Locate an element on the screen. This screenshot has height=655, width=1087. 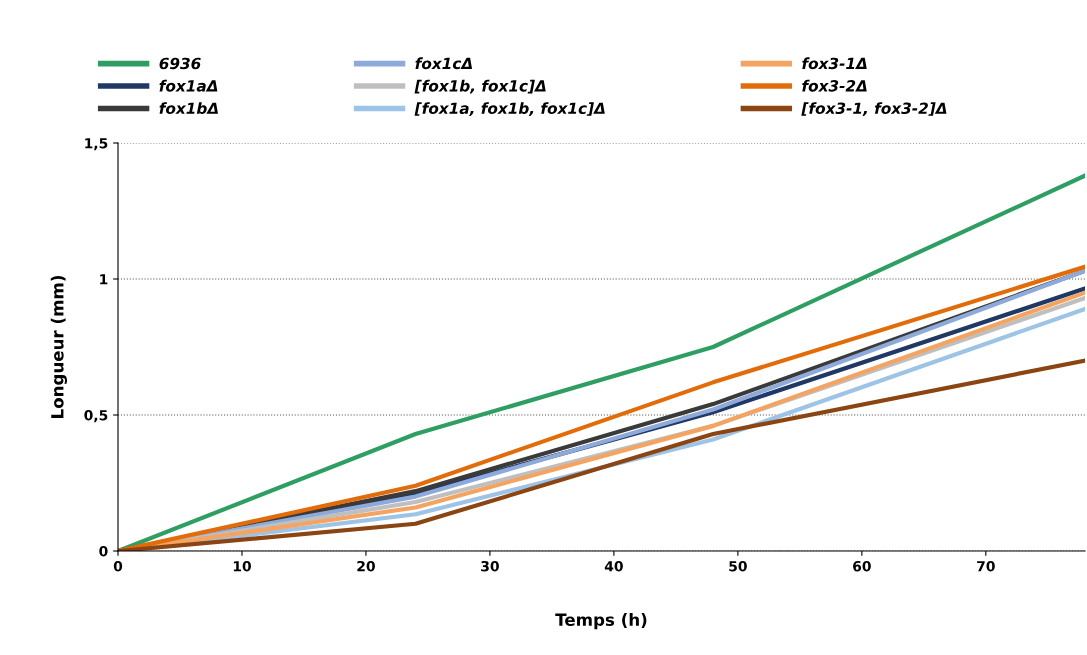
x-tick-label: 20 is located at coordinates (366, 566).